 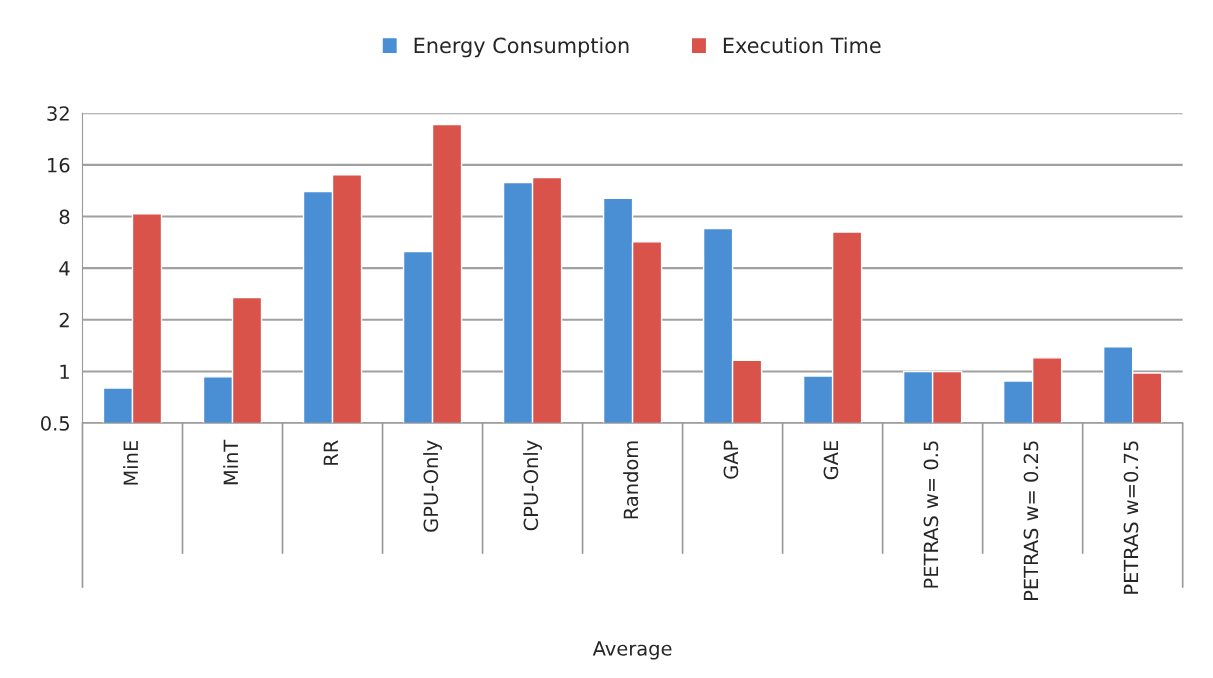 What do you see at coordinates (532, 485) in the screenshot?
I see `x-tick-label: CPU-Only` at bounding box center [532, 485].